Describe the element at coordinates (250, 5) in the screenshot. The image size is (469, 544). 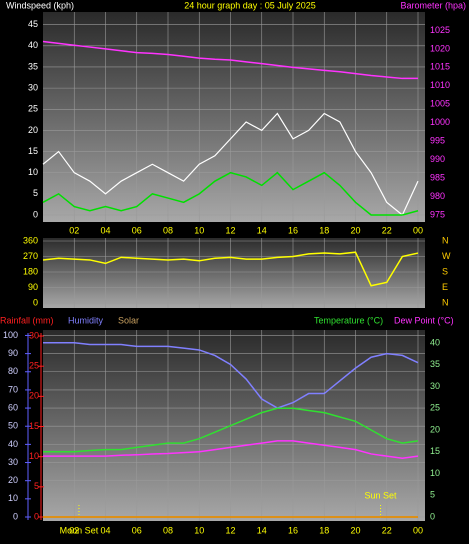
I see `chart-title: 24 hour graph day : 05 July 2025` at that location.